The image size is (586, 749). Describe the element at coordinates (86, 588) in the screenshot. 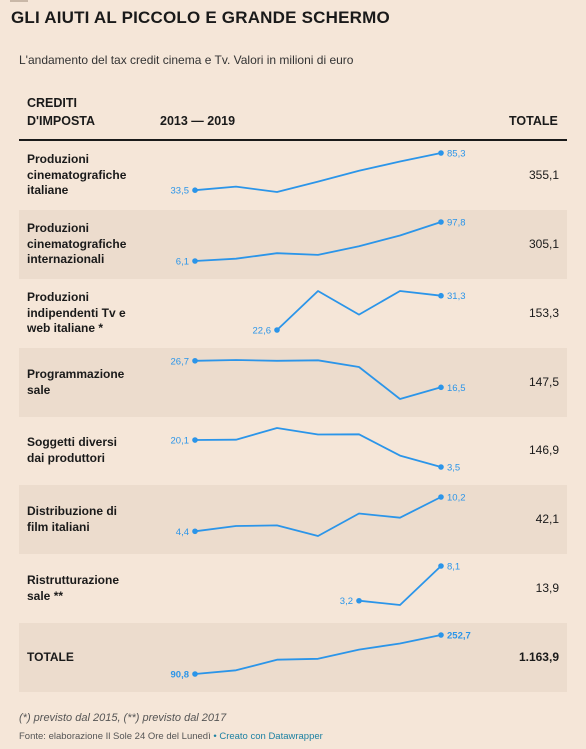

I see `row-label: Ristrutturazione sale **` at that location.